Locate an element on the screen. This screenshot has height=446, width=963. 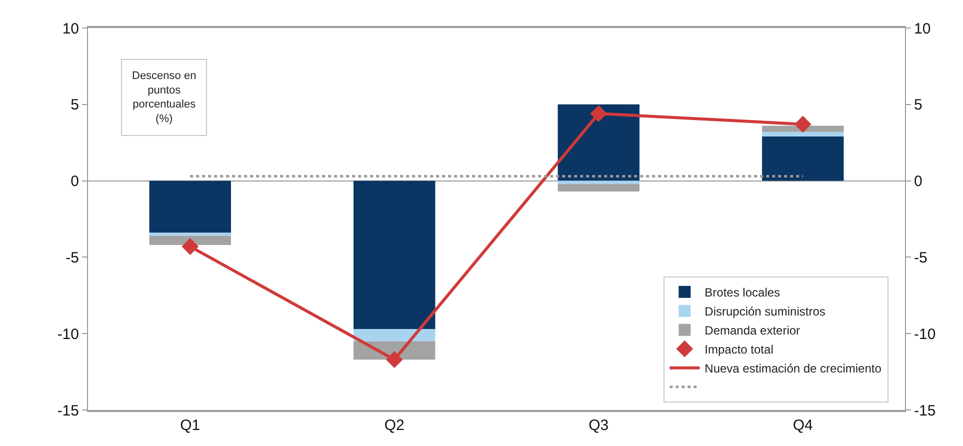
y-tick-label: -10 is located at coordinates (68, 334).